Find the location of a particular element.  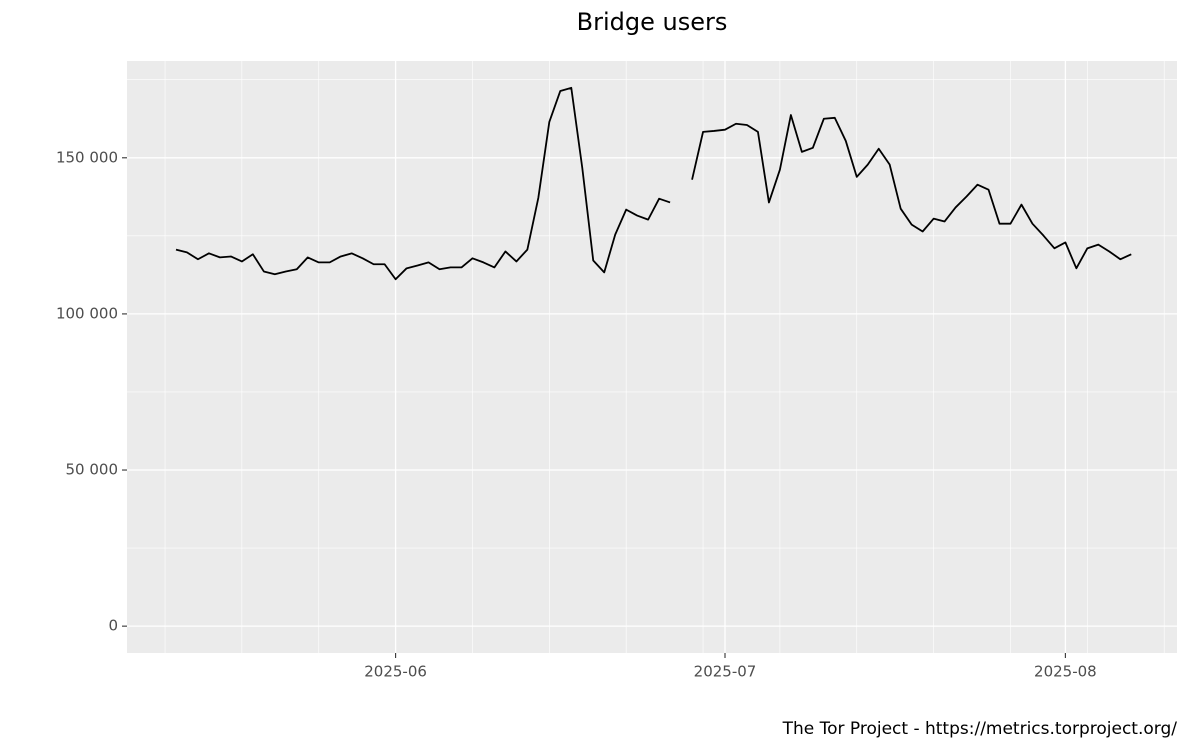

y-tick-label: 50 000 is located at coordinates (92, 470).